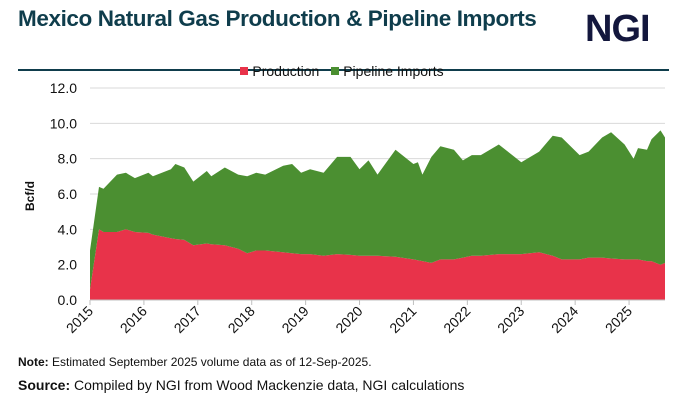  What do you see at coordinates (68, 159) in the screenshot?
I see `y-tick-label: 8.0` at bounding box center [68, 159].